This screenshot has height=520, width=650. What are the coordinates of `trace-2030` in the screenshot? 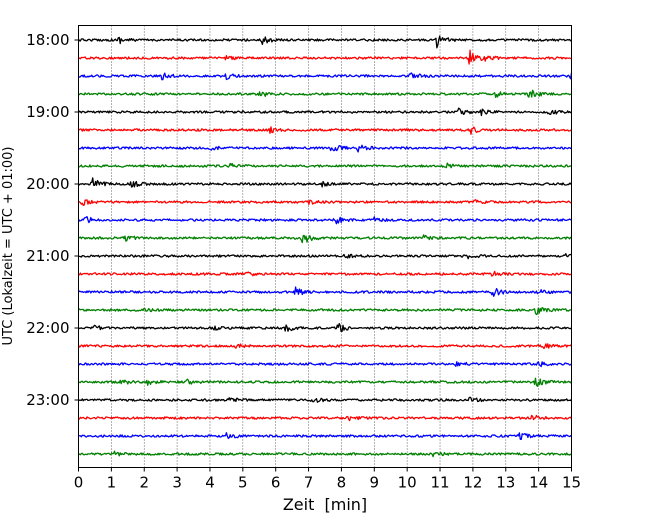 It's located at (324, 220).